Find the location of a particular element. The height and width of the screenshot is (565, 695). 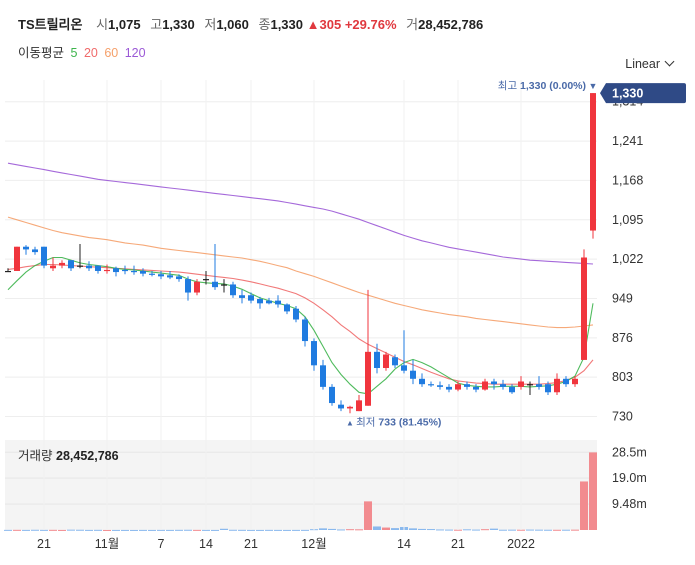

ma-20-label: 20 is located at coordinates (90, 53).